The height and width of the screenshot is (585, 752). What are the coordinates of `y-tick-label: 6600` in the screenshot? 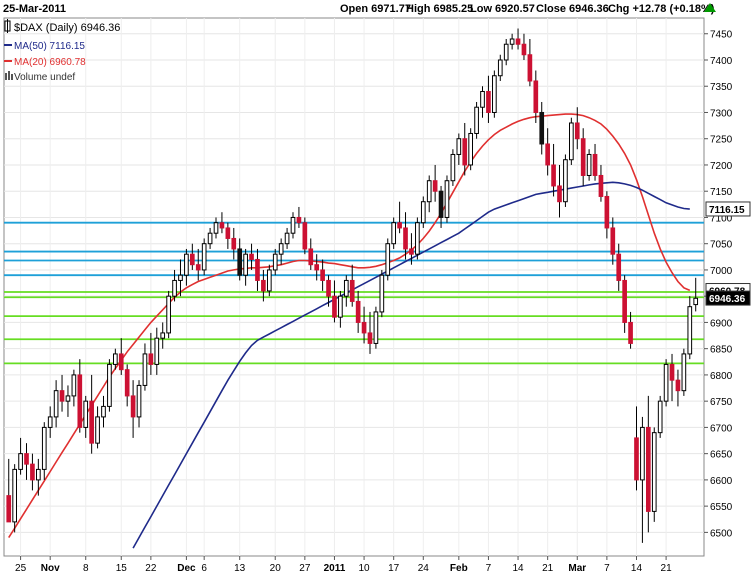 It's located at (721, 481).